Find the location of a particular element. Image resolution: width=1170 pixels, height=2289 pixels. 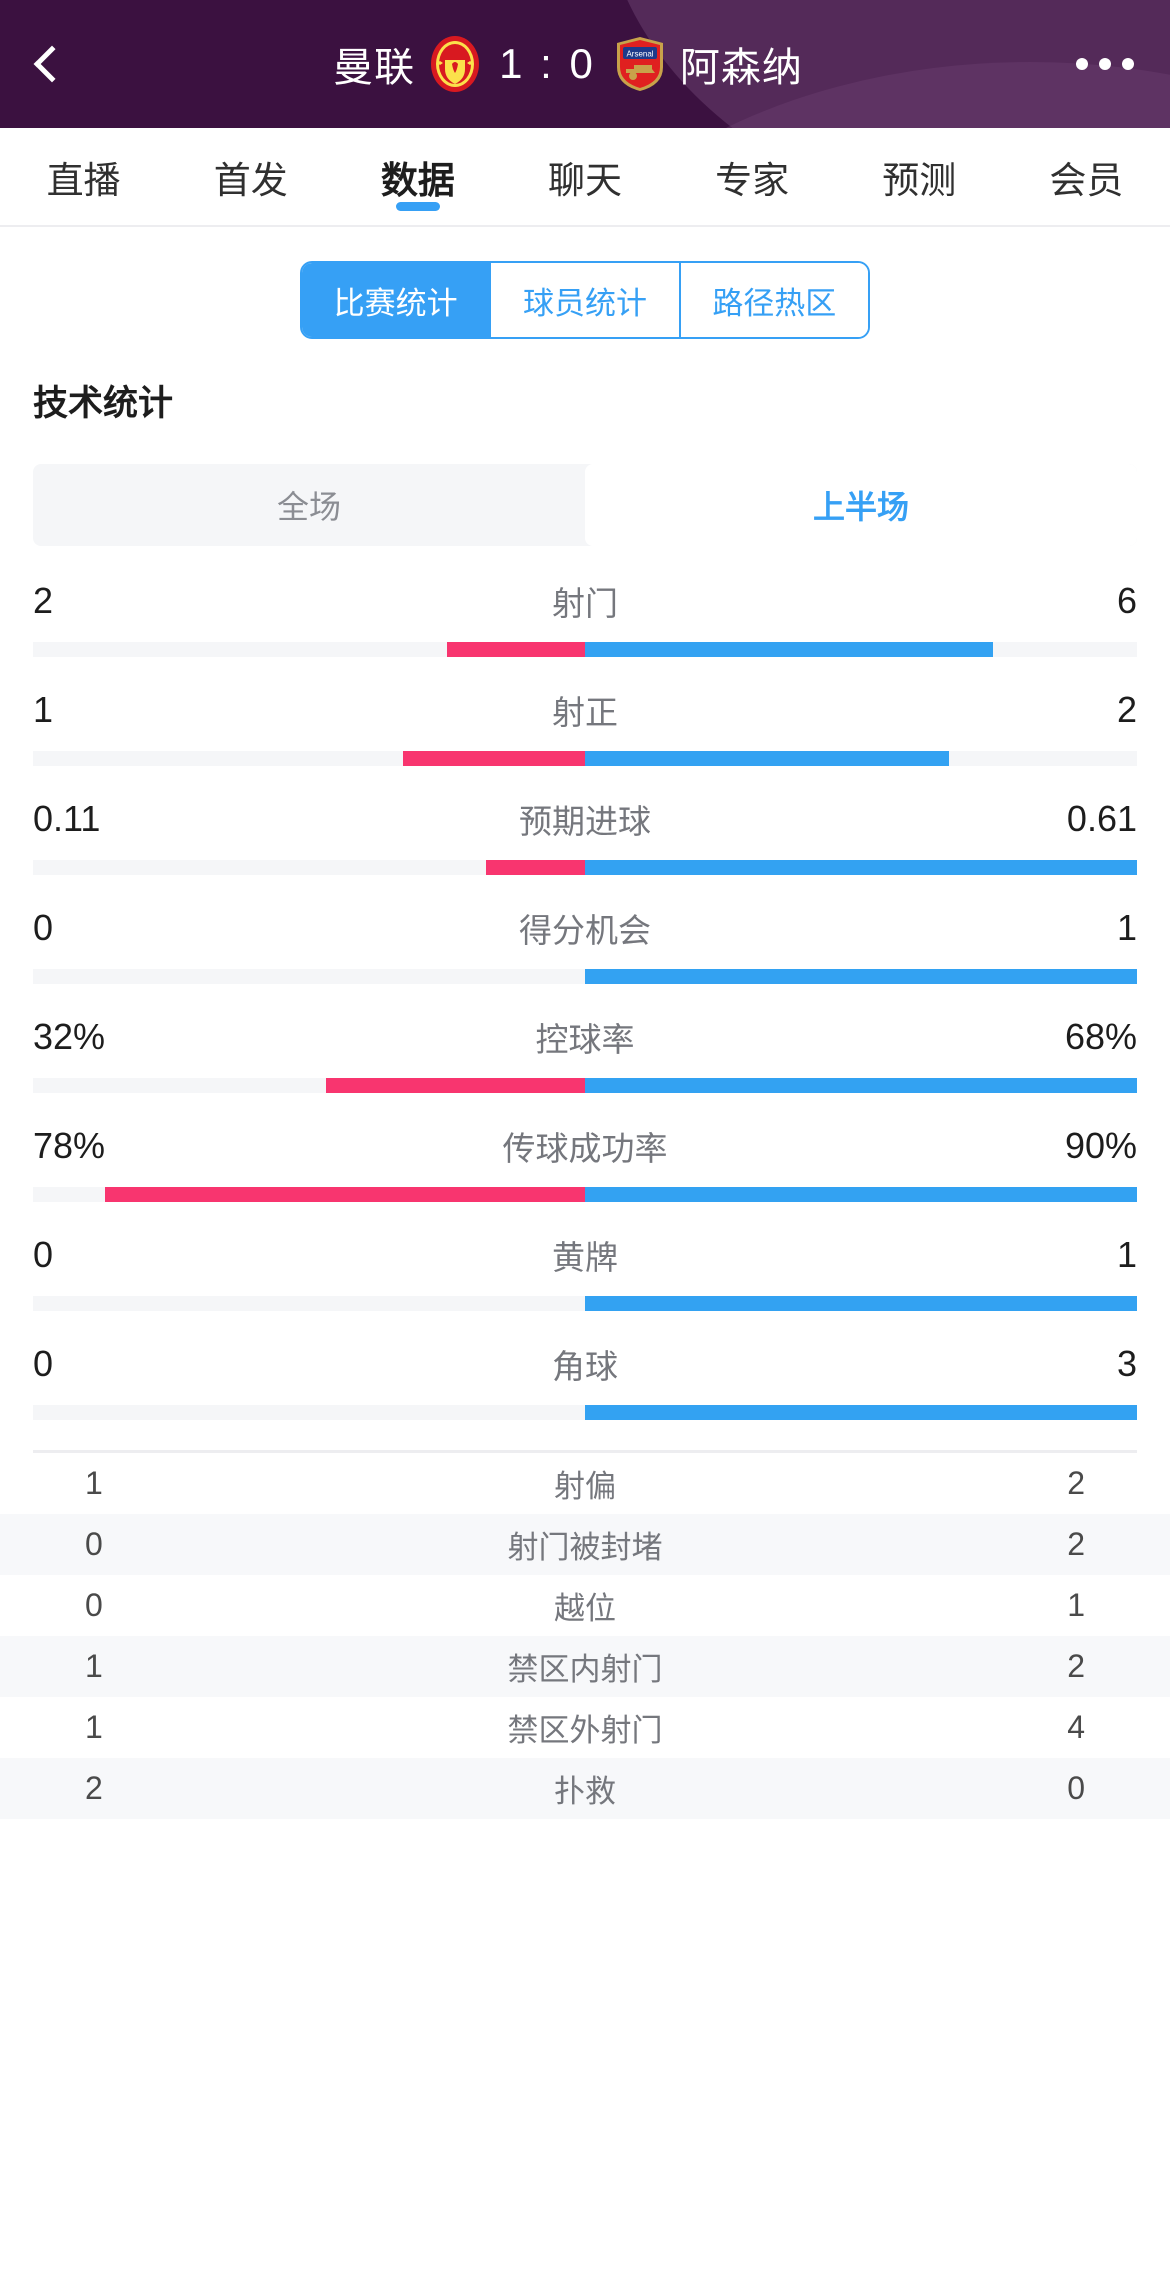

stats-mode-2: 路径热区 is located at coordinates (774, 300).